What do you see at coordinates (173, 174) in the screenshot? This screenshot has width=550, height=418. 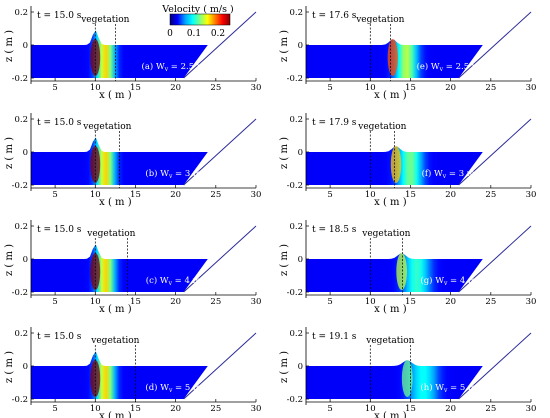 I see `panel-caption: (b) Wv = 3 m` at bounding box center [173, 174].